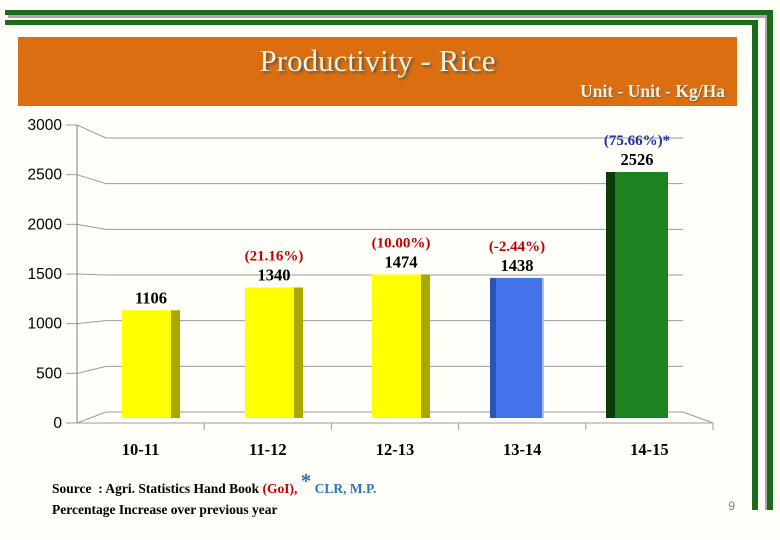 The height and width of the screenshot is (540, 780). What do you see at coordinates (522, 449) in the screenshot?
I see `x-category-label: 13-14` at bounding box center [522, 449].